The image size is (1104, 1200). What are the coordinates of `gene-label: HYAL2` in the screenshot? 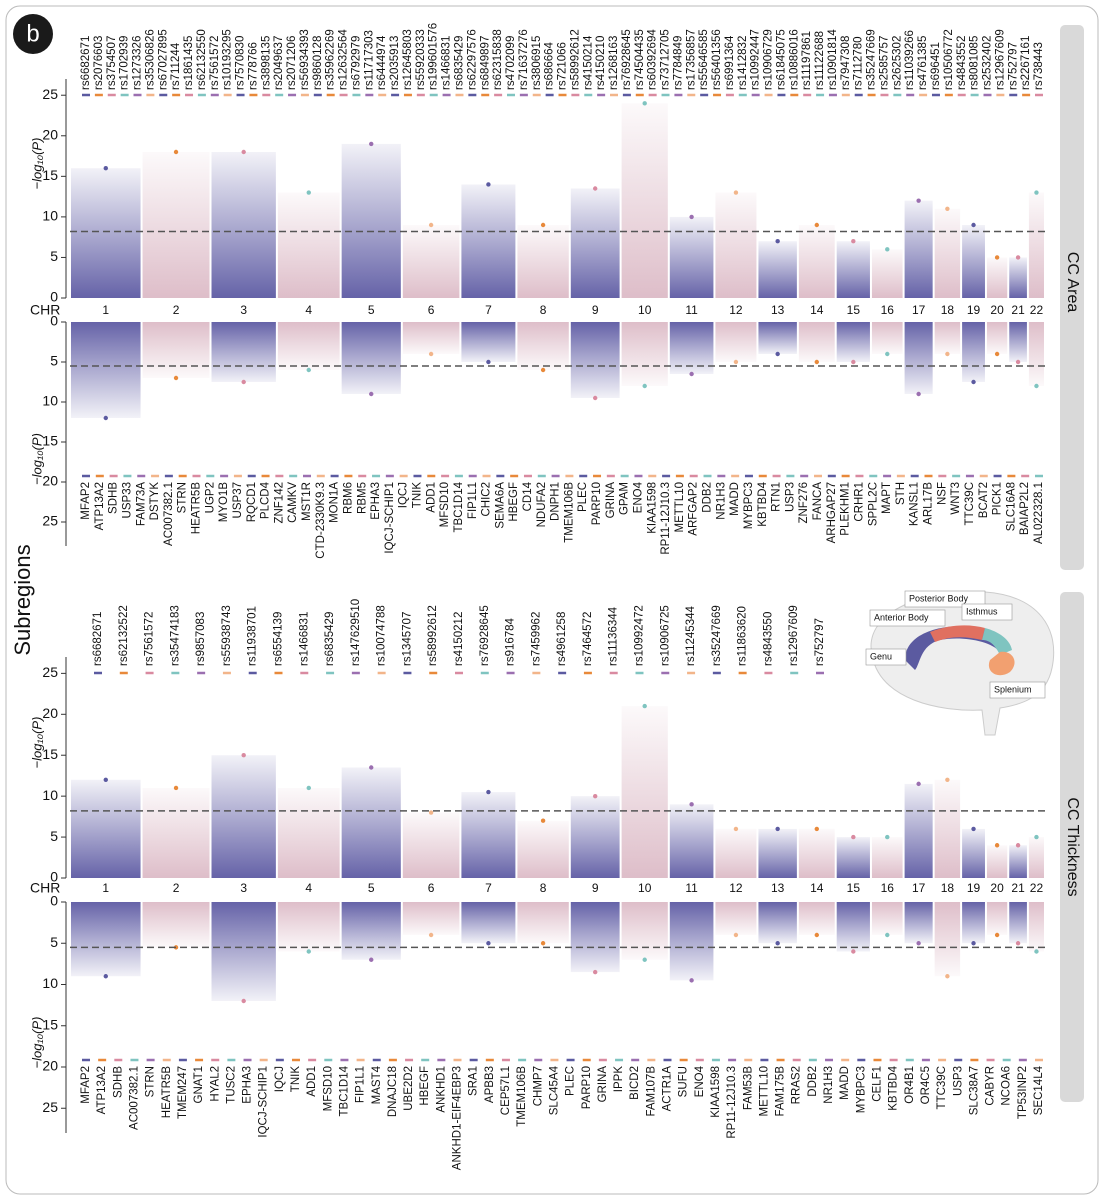 It's located at (215, 1084).